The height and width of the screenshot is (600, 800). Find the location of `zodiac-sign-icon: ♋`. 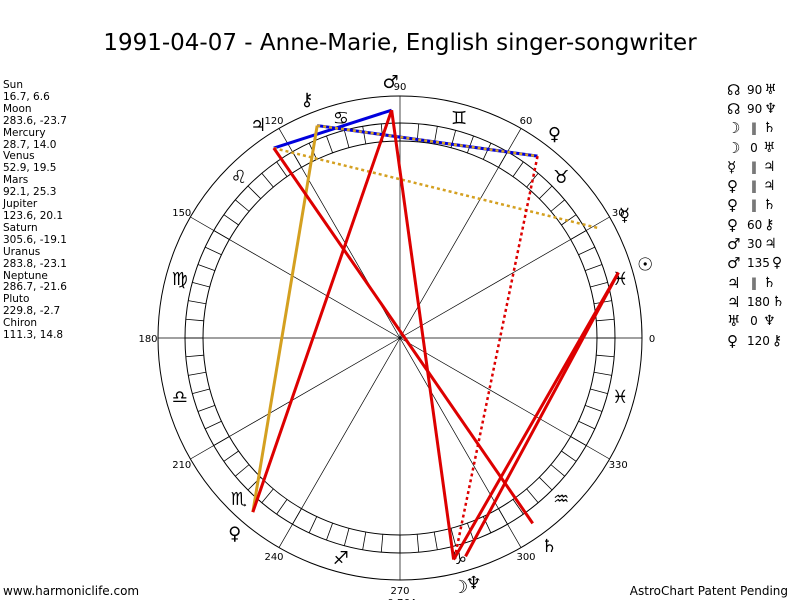

zodiac-sign-icon: ♋ is located at coordinates (341, 118).